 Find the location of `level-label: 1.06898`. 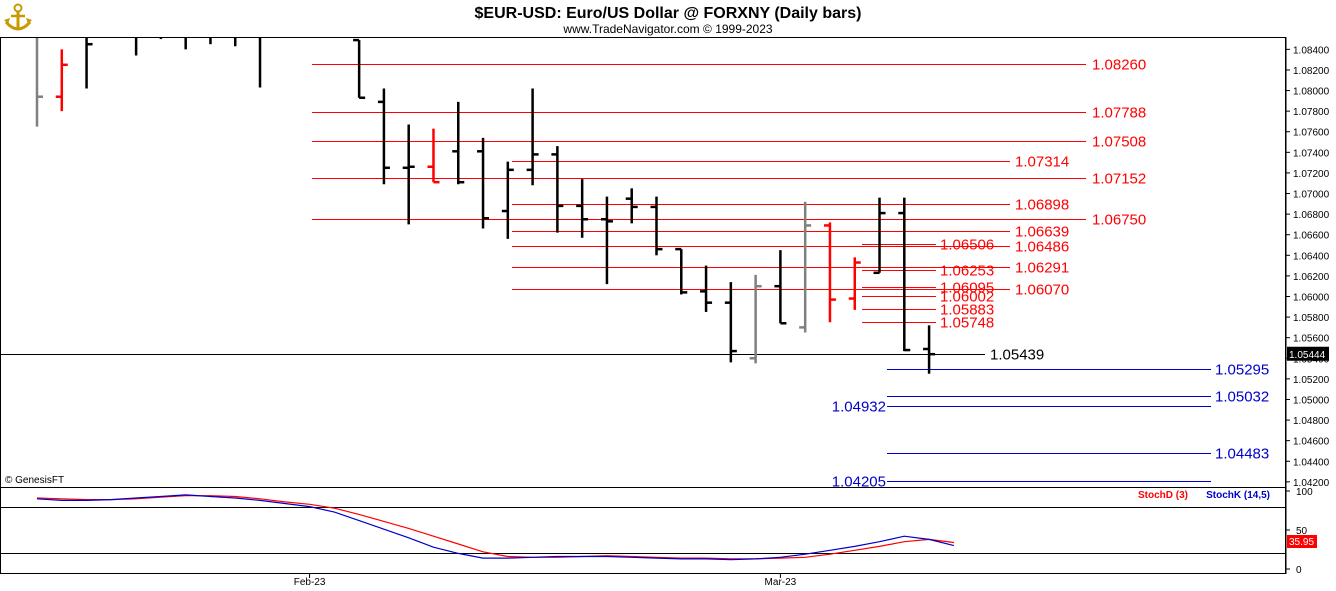

level-label: 1.06898 is located at coordinates (1042, 205).